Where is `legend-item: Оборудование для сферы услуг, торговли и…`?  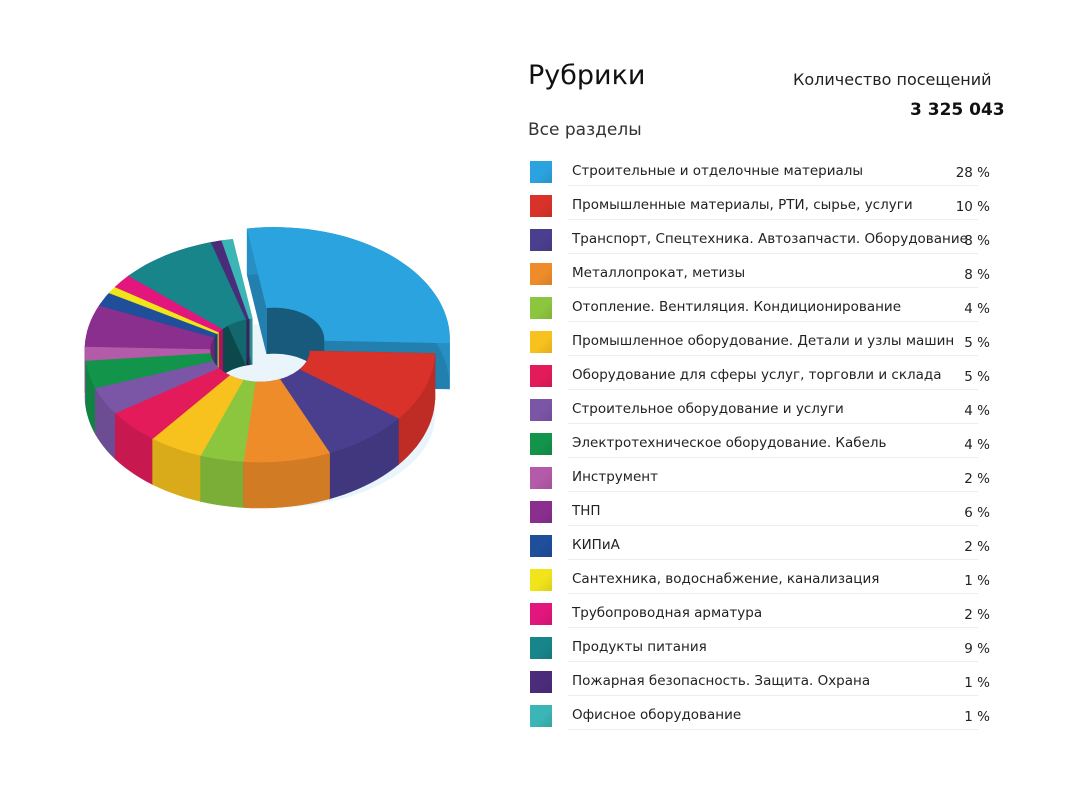 legend-item: Оборудование для сферы услуг, торговли и… is located at coordinates (763, 379).